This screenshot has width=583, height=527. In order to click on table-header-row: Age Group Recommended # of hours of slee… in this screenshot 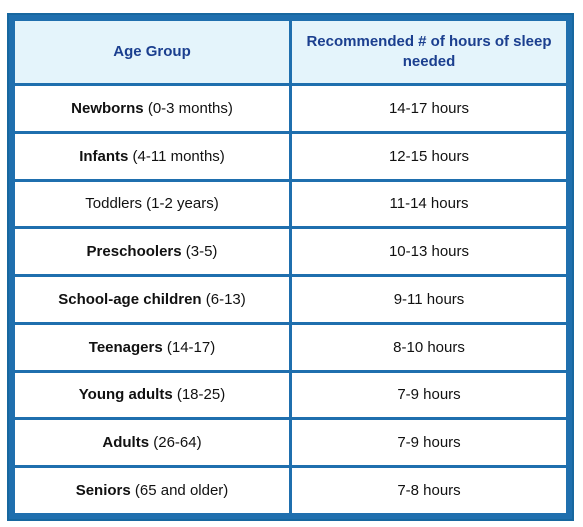, I will do `click(290, 52)`.